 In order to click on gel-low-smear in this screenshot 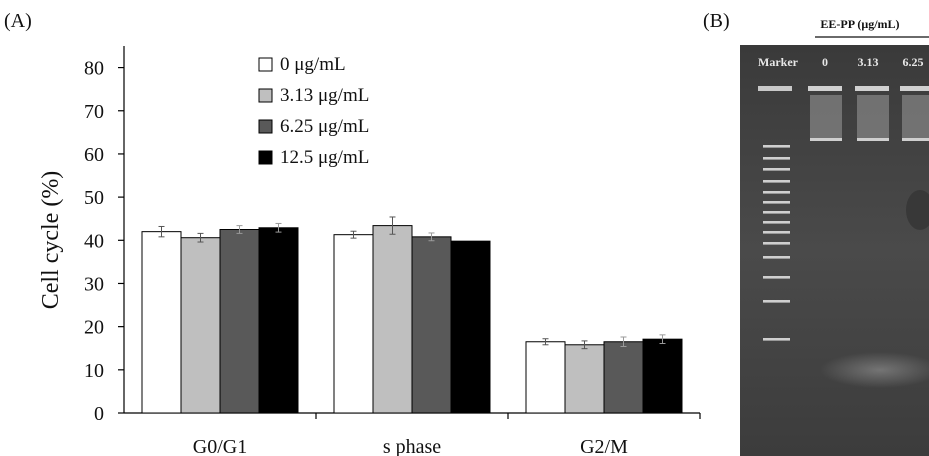, I will do `click(874, 370)`.